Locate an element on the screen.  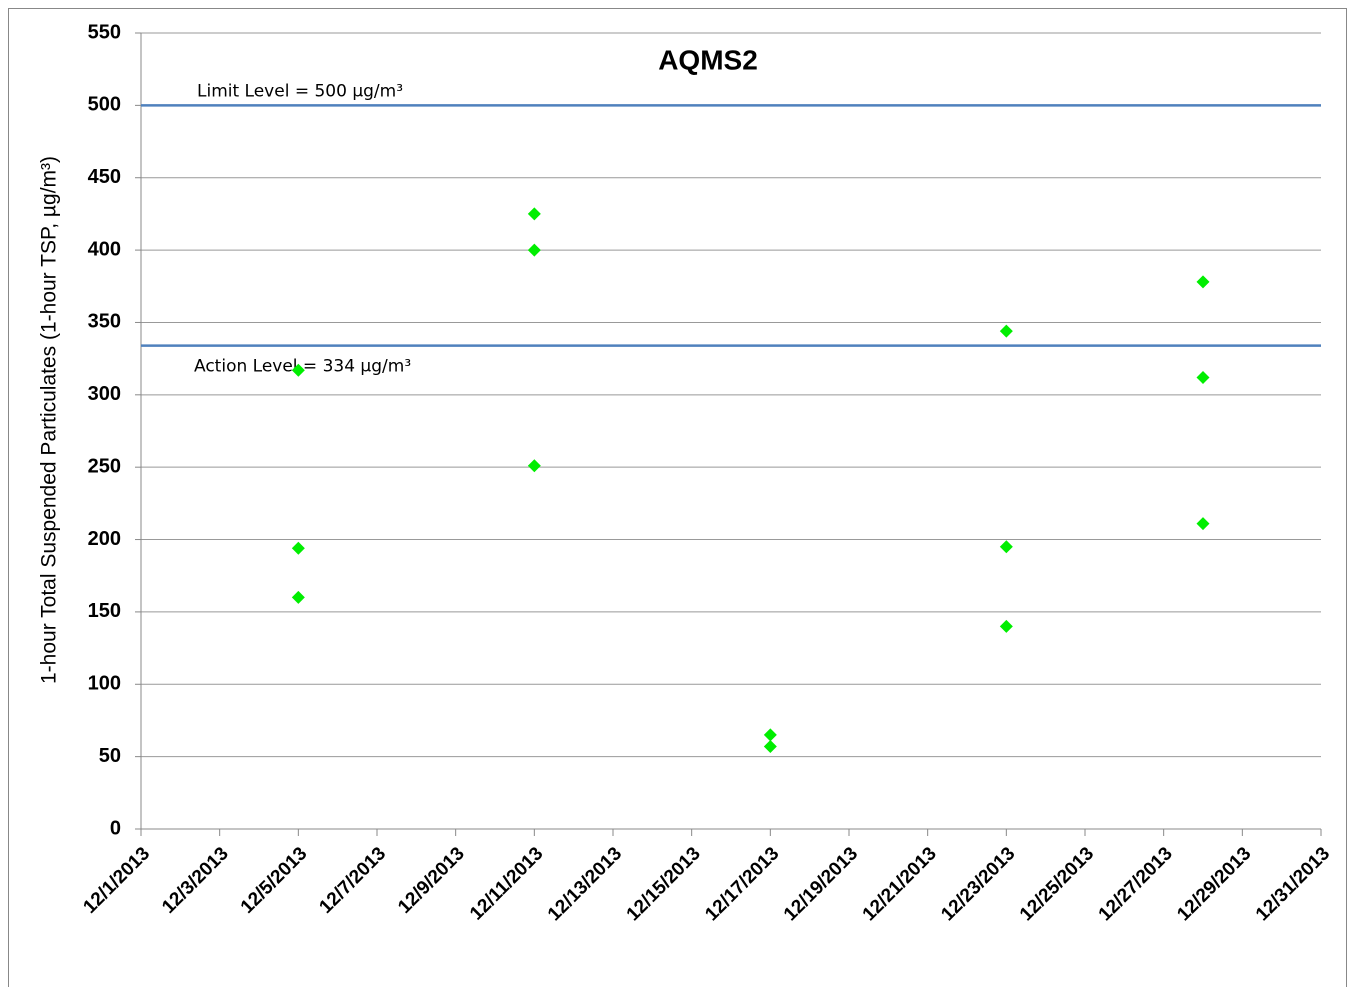
x-tick-label: 12/5/2013 is located at coordinates (274, 880).